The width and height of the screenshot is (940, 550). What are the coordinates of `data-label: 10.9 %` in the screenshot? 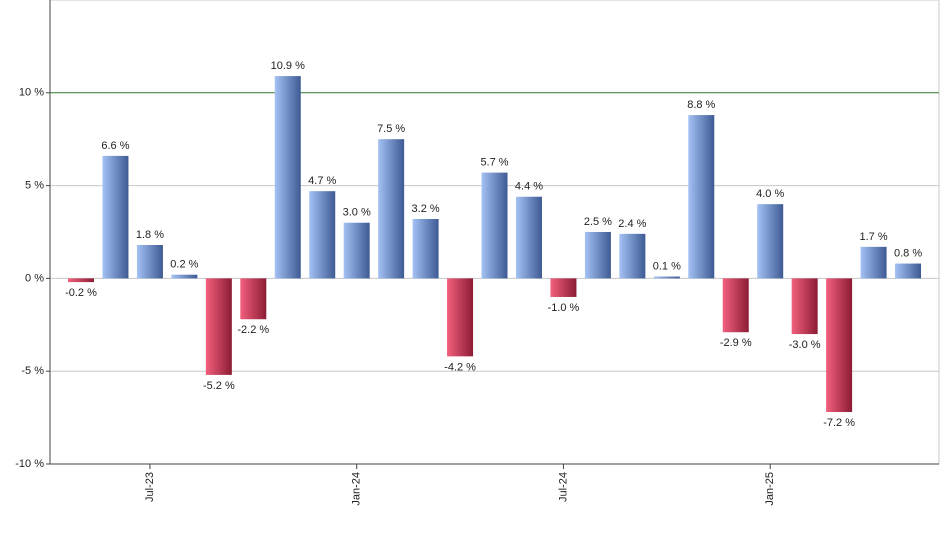 It's located at (288, 66).